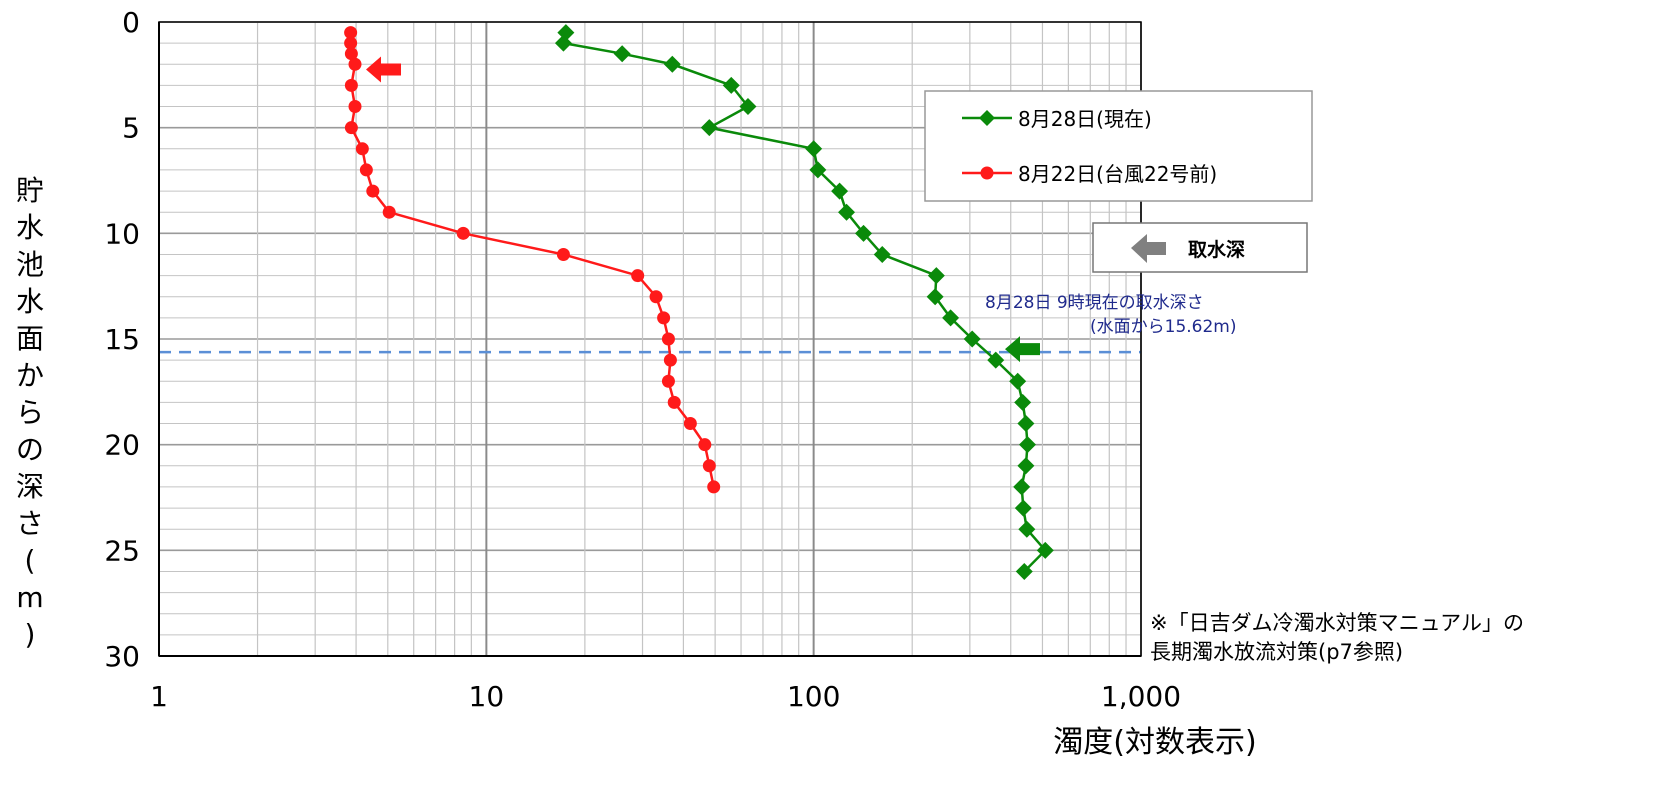 The width and height of the screenshot is (1662, 803). I want to click on note-line1: ※「日吉ダム冷濁水対策マニュアル」の, so click(1337, 623).